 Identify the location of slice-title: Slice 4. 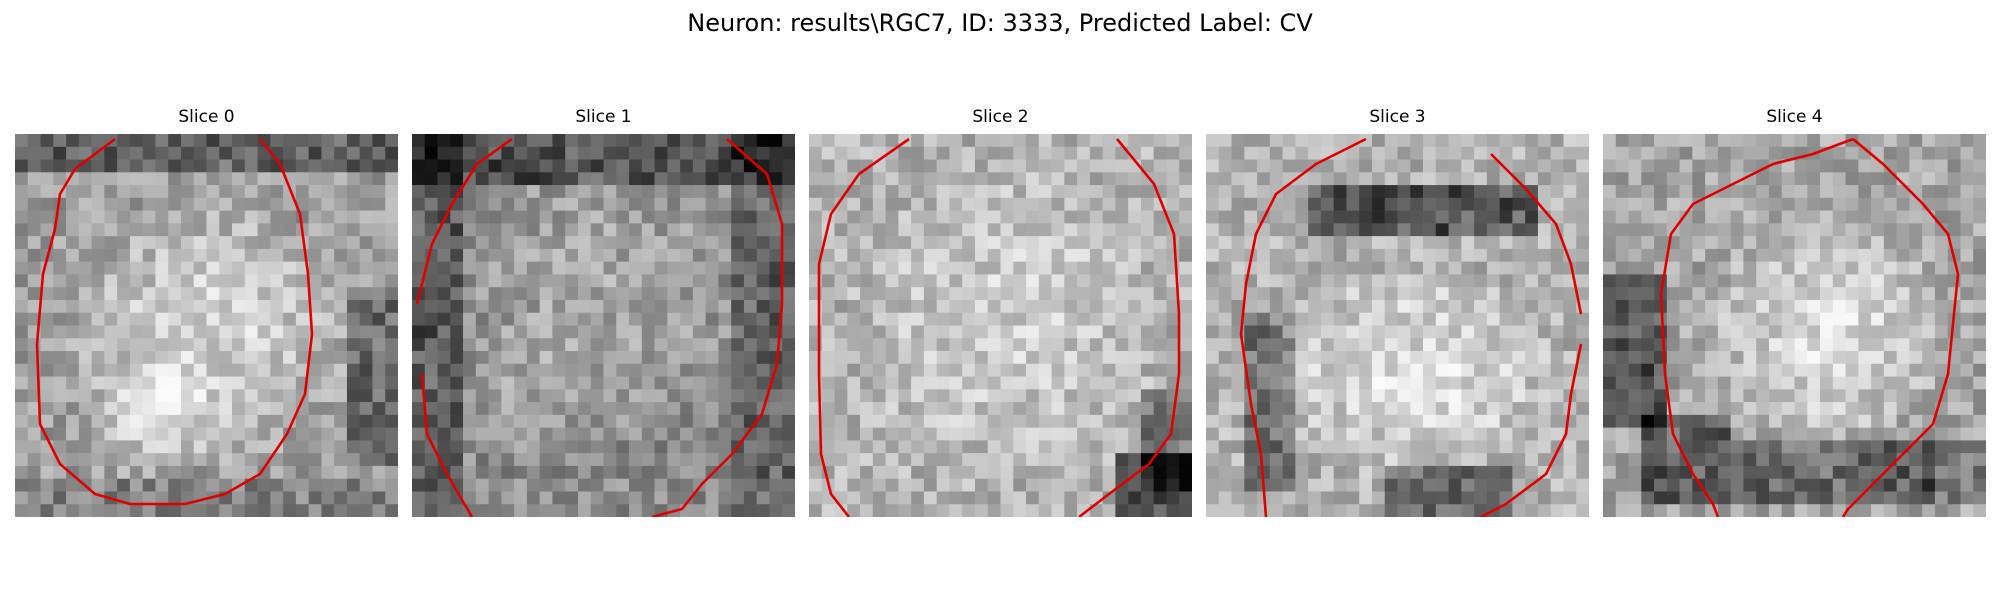
(1794, 117).